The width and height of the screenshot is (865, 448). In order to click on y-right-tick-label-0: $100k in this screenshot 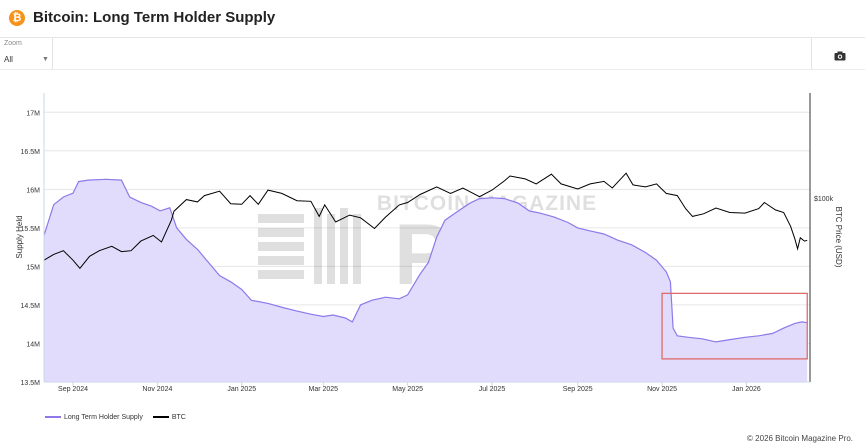, I will do `click(824, 199)`.